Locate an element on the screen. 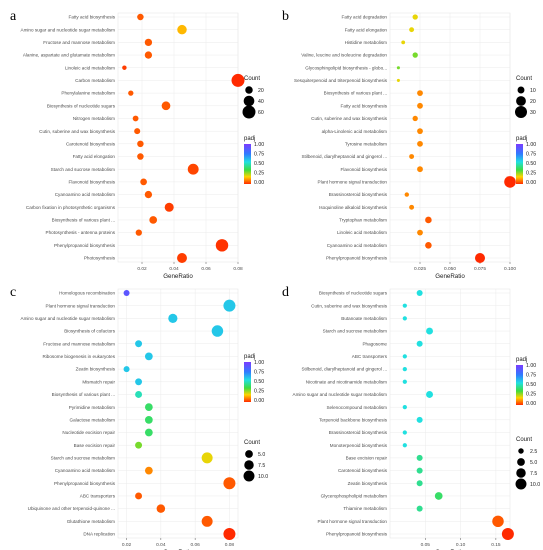  y-tick-label: Pyrimidine metabolism is located at coordinates (92, 407).